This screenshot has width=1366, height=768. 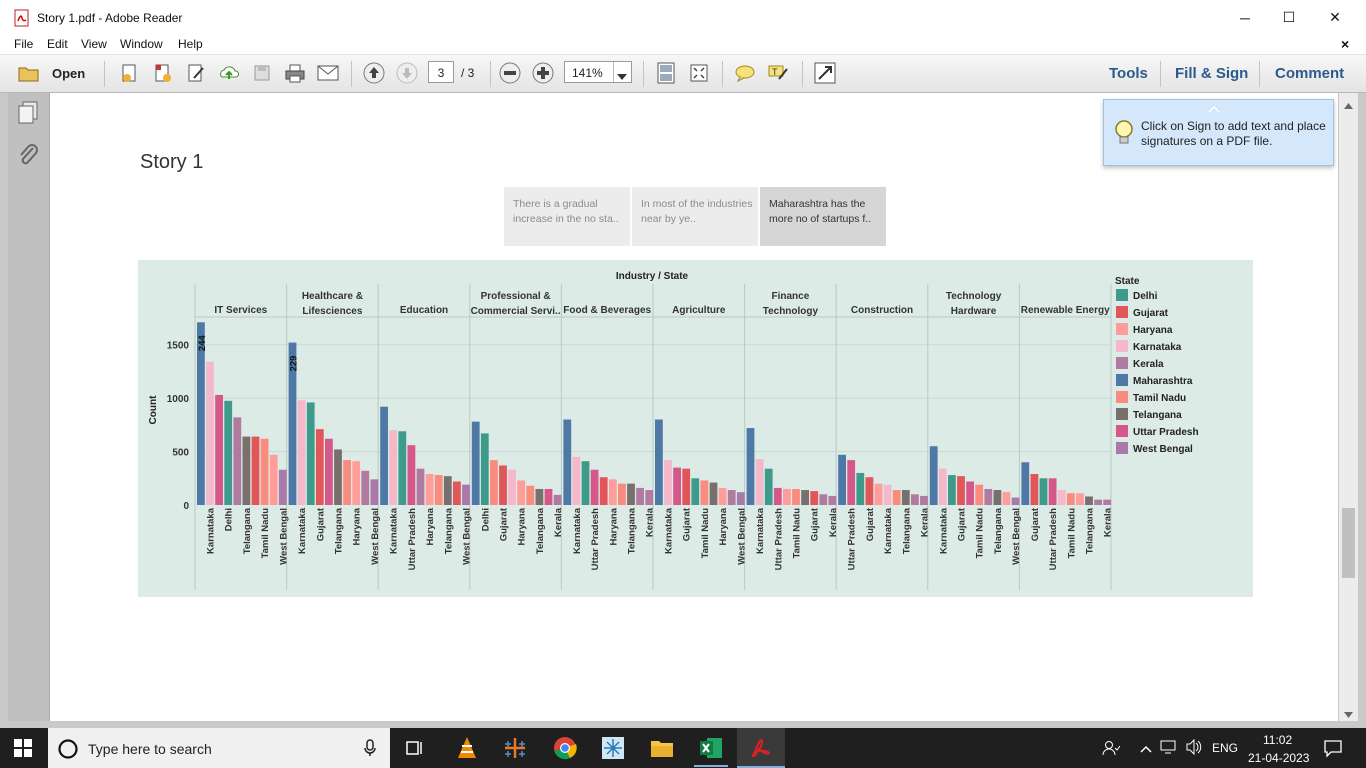 I want to click on clock-time: 11:02, so click(x=1278, y=740).